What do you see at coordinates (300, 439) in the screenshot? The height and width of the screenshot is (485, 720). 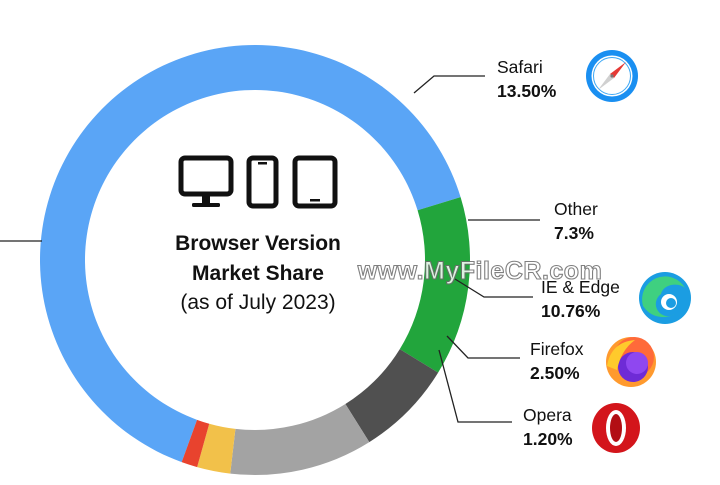 I see `slice-ie-edge` at bounding box center [300, 439].